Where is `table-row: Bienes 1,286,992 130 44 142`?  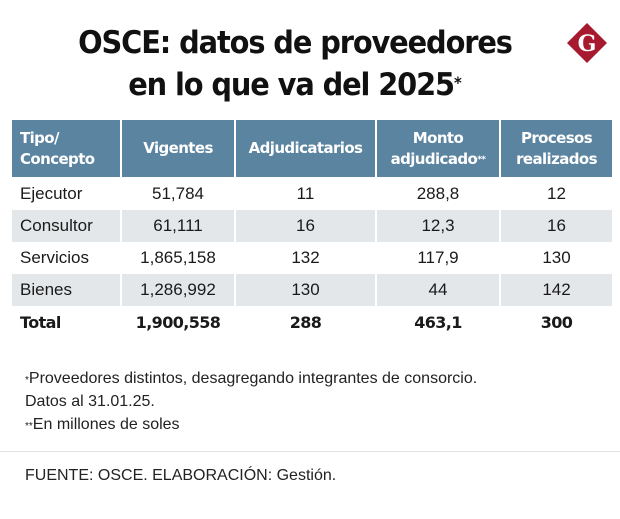 table-row: Bienes 1,286,992 130 44 142 is located at coordinates (312, 290).